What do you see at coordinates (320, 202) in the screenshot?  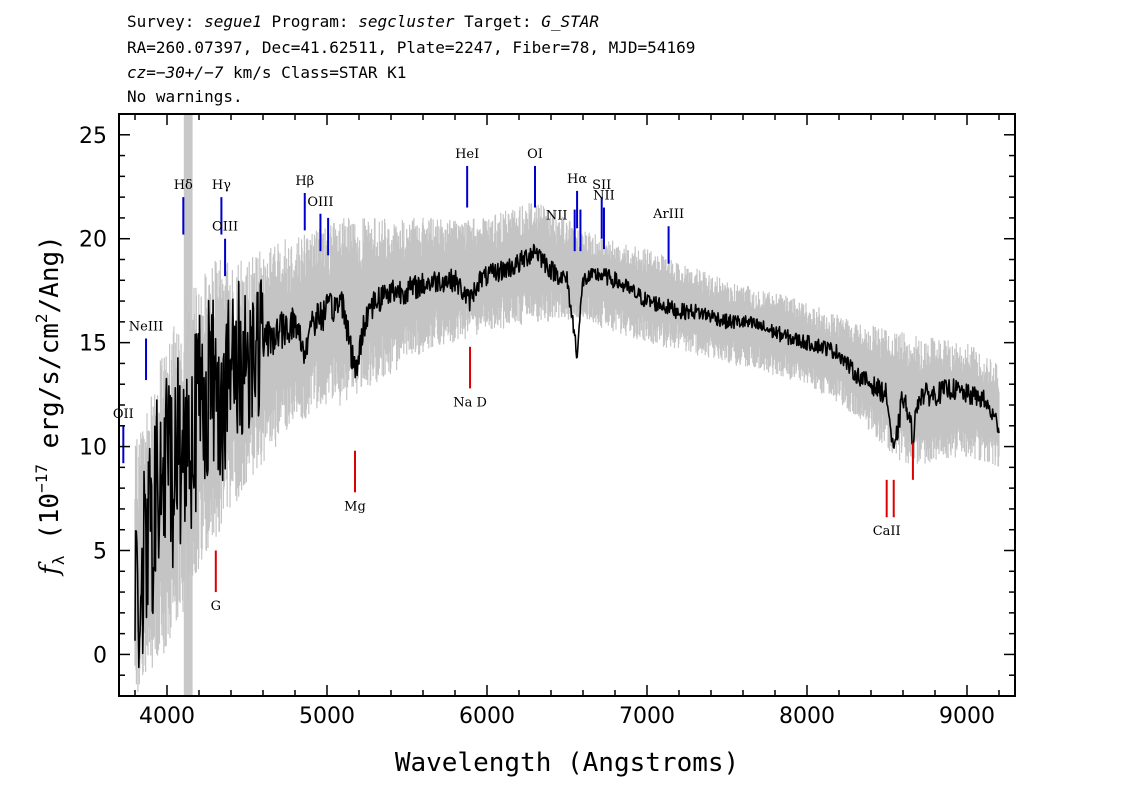 I see `line-label-6: OIII` at bounding box center [320, 202].